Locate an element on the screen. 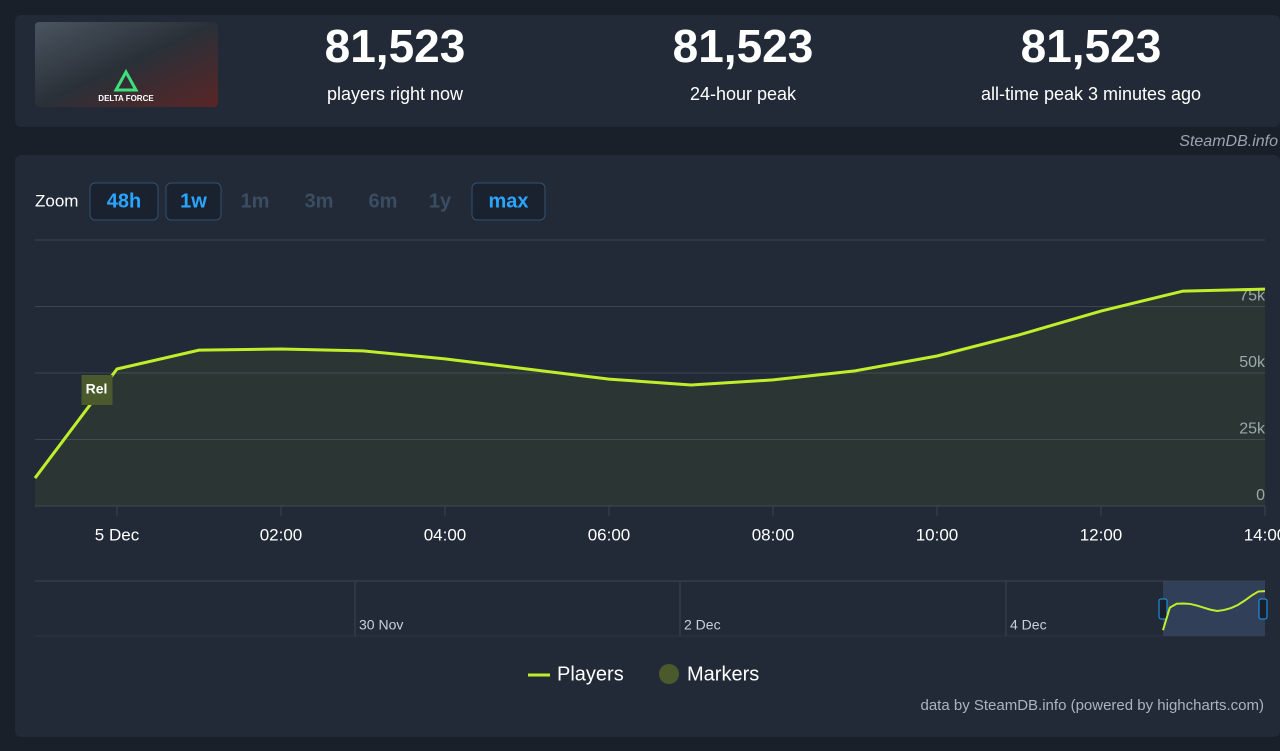 This screenshot has width=1280, height=751. x-tick-label: 08:00 is located at coordinates (773, 534).